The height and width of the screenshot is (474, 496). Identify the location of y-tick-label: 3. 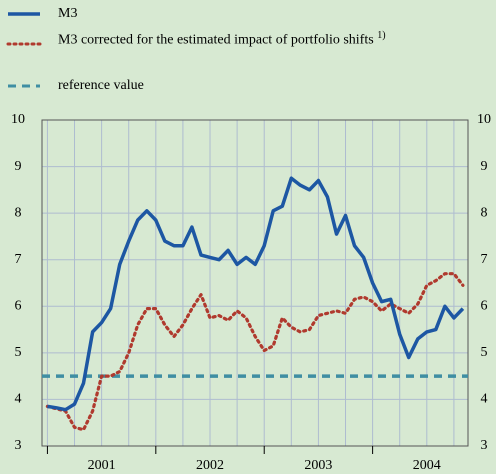
(18, 445).